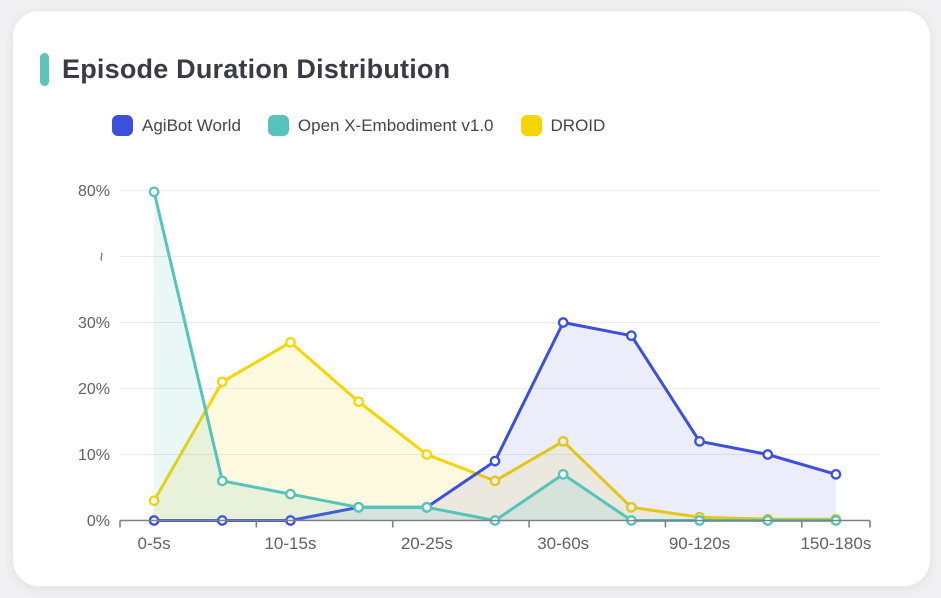  What do you see at coordinates (122, 125) in the screenshot?
I see `legend-swatch-agibot-world` at bounding box center [122, 125].